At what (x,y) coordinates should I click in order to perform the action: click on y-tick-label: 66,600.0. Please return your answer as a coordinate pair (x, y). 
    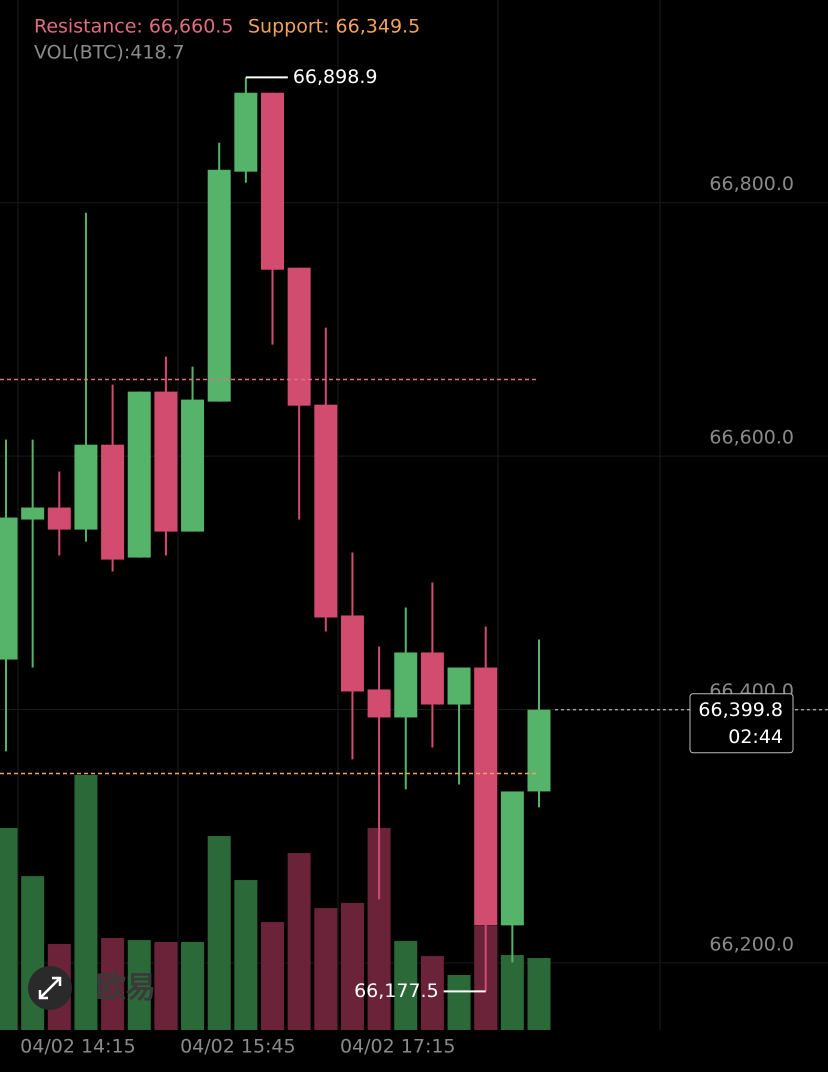
    Looking at the image, I should click on (751, 438).